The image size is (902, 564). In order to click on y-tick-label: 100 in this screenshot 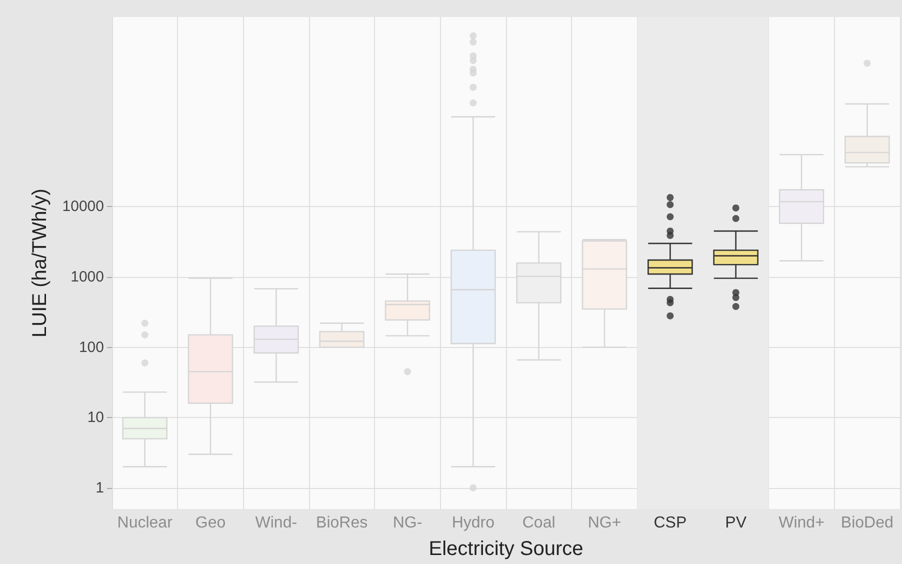, I will do `click(91, 347)`.